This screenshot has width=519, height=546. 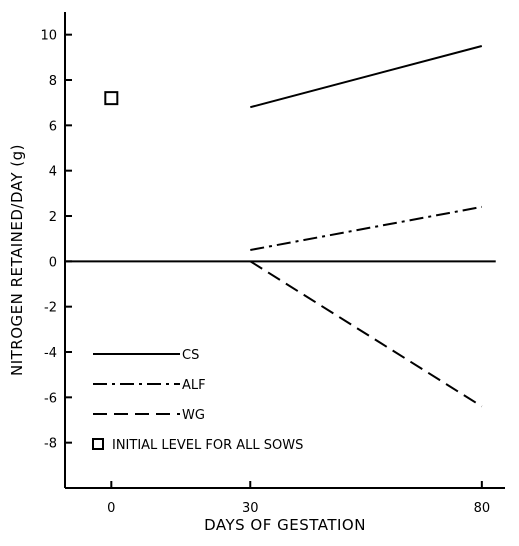 I want to click on y-tick-label: 6, so click(x=53, y=126).